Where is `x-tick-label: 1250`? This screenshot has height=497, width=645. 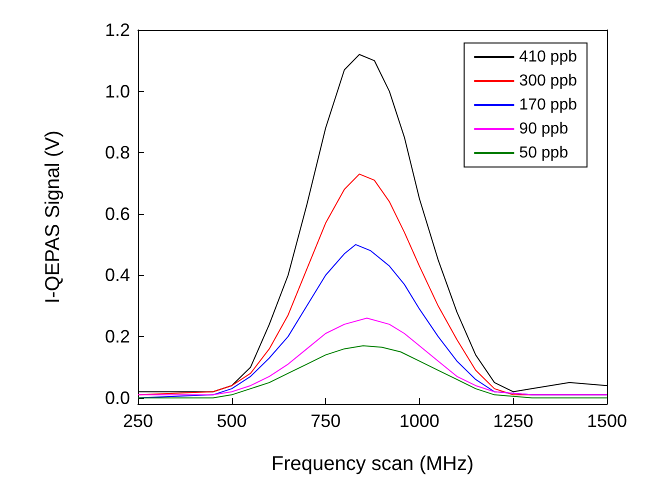 x-tick-label: 1250 is located at coordinates (513, 421).